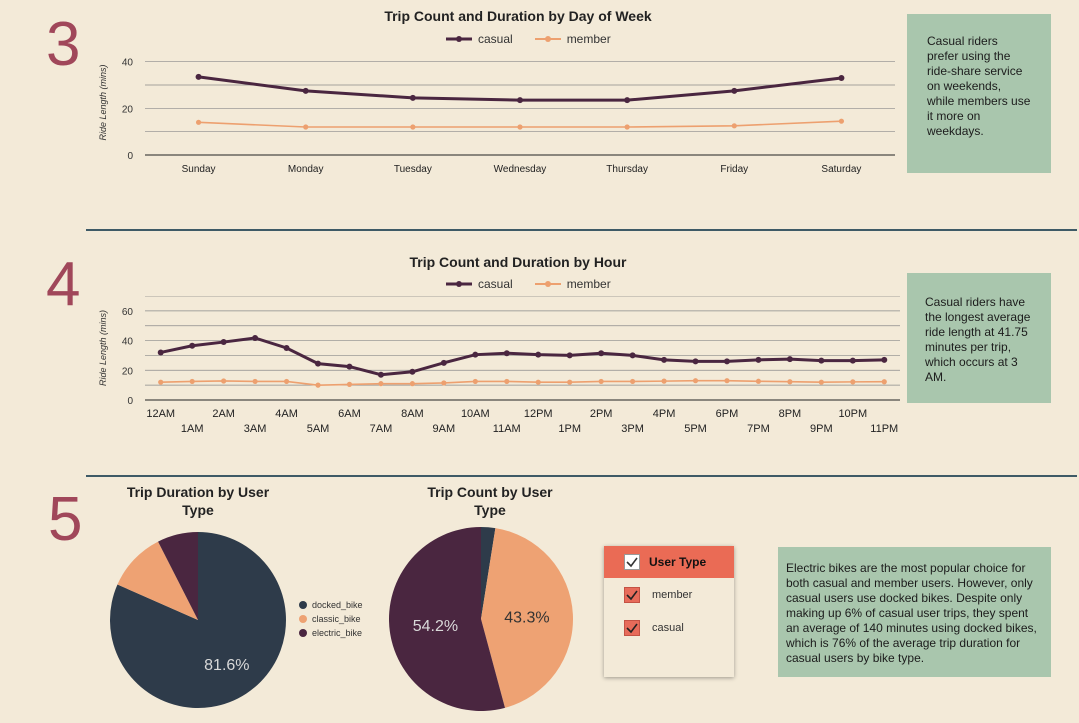 The width and height of the screenshot is (1079, 723). What do you see at coordinates (337, 633) in the screenshot?
I see `pie-legend-label-electric: electric_bike` at bounding box center [337, 633].